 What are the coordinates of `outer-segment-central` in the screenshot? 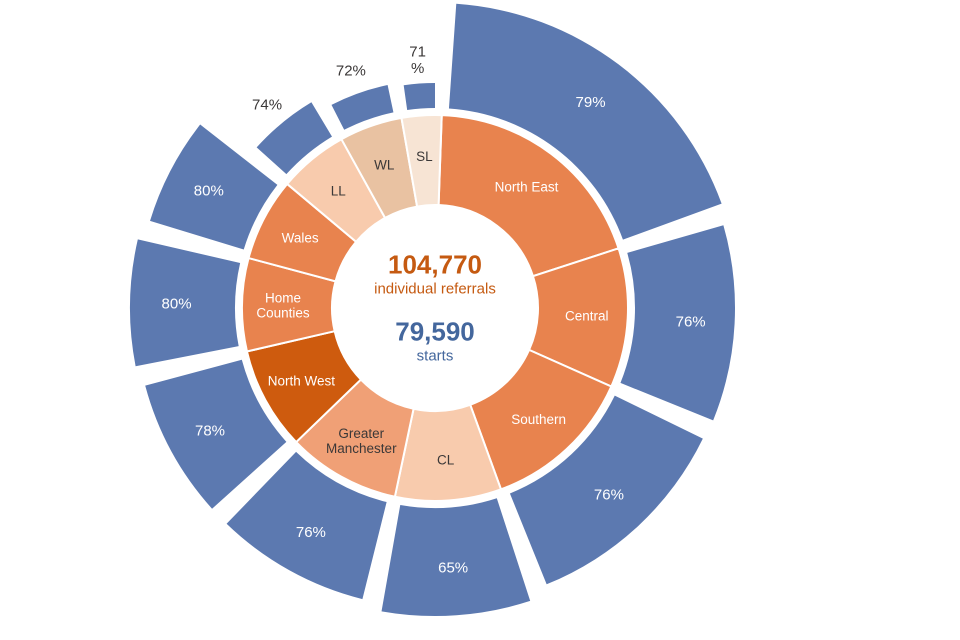 It's located at (678, 323).